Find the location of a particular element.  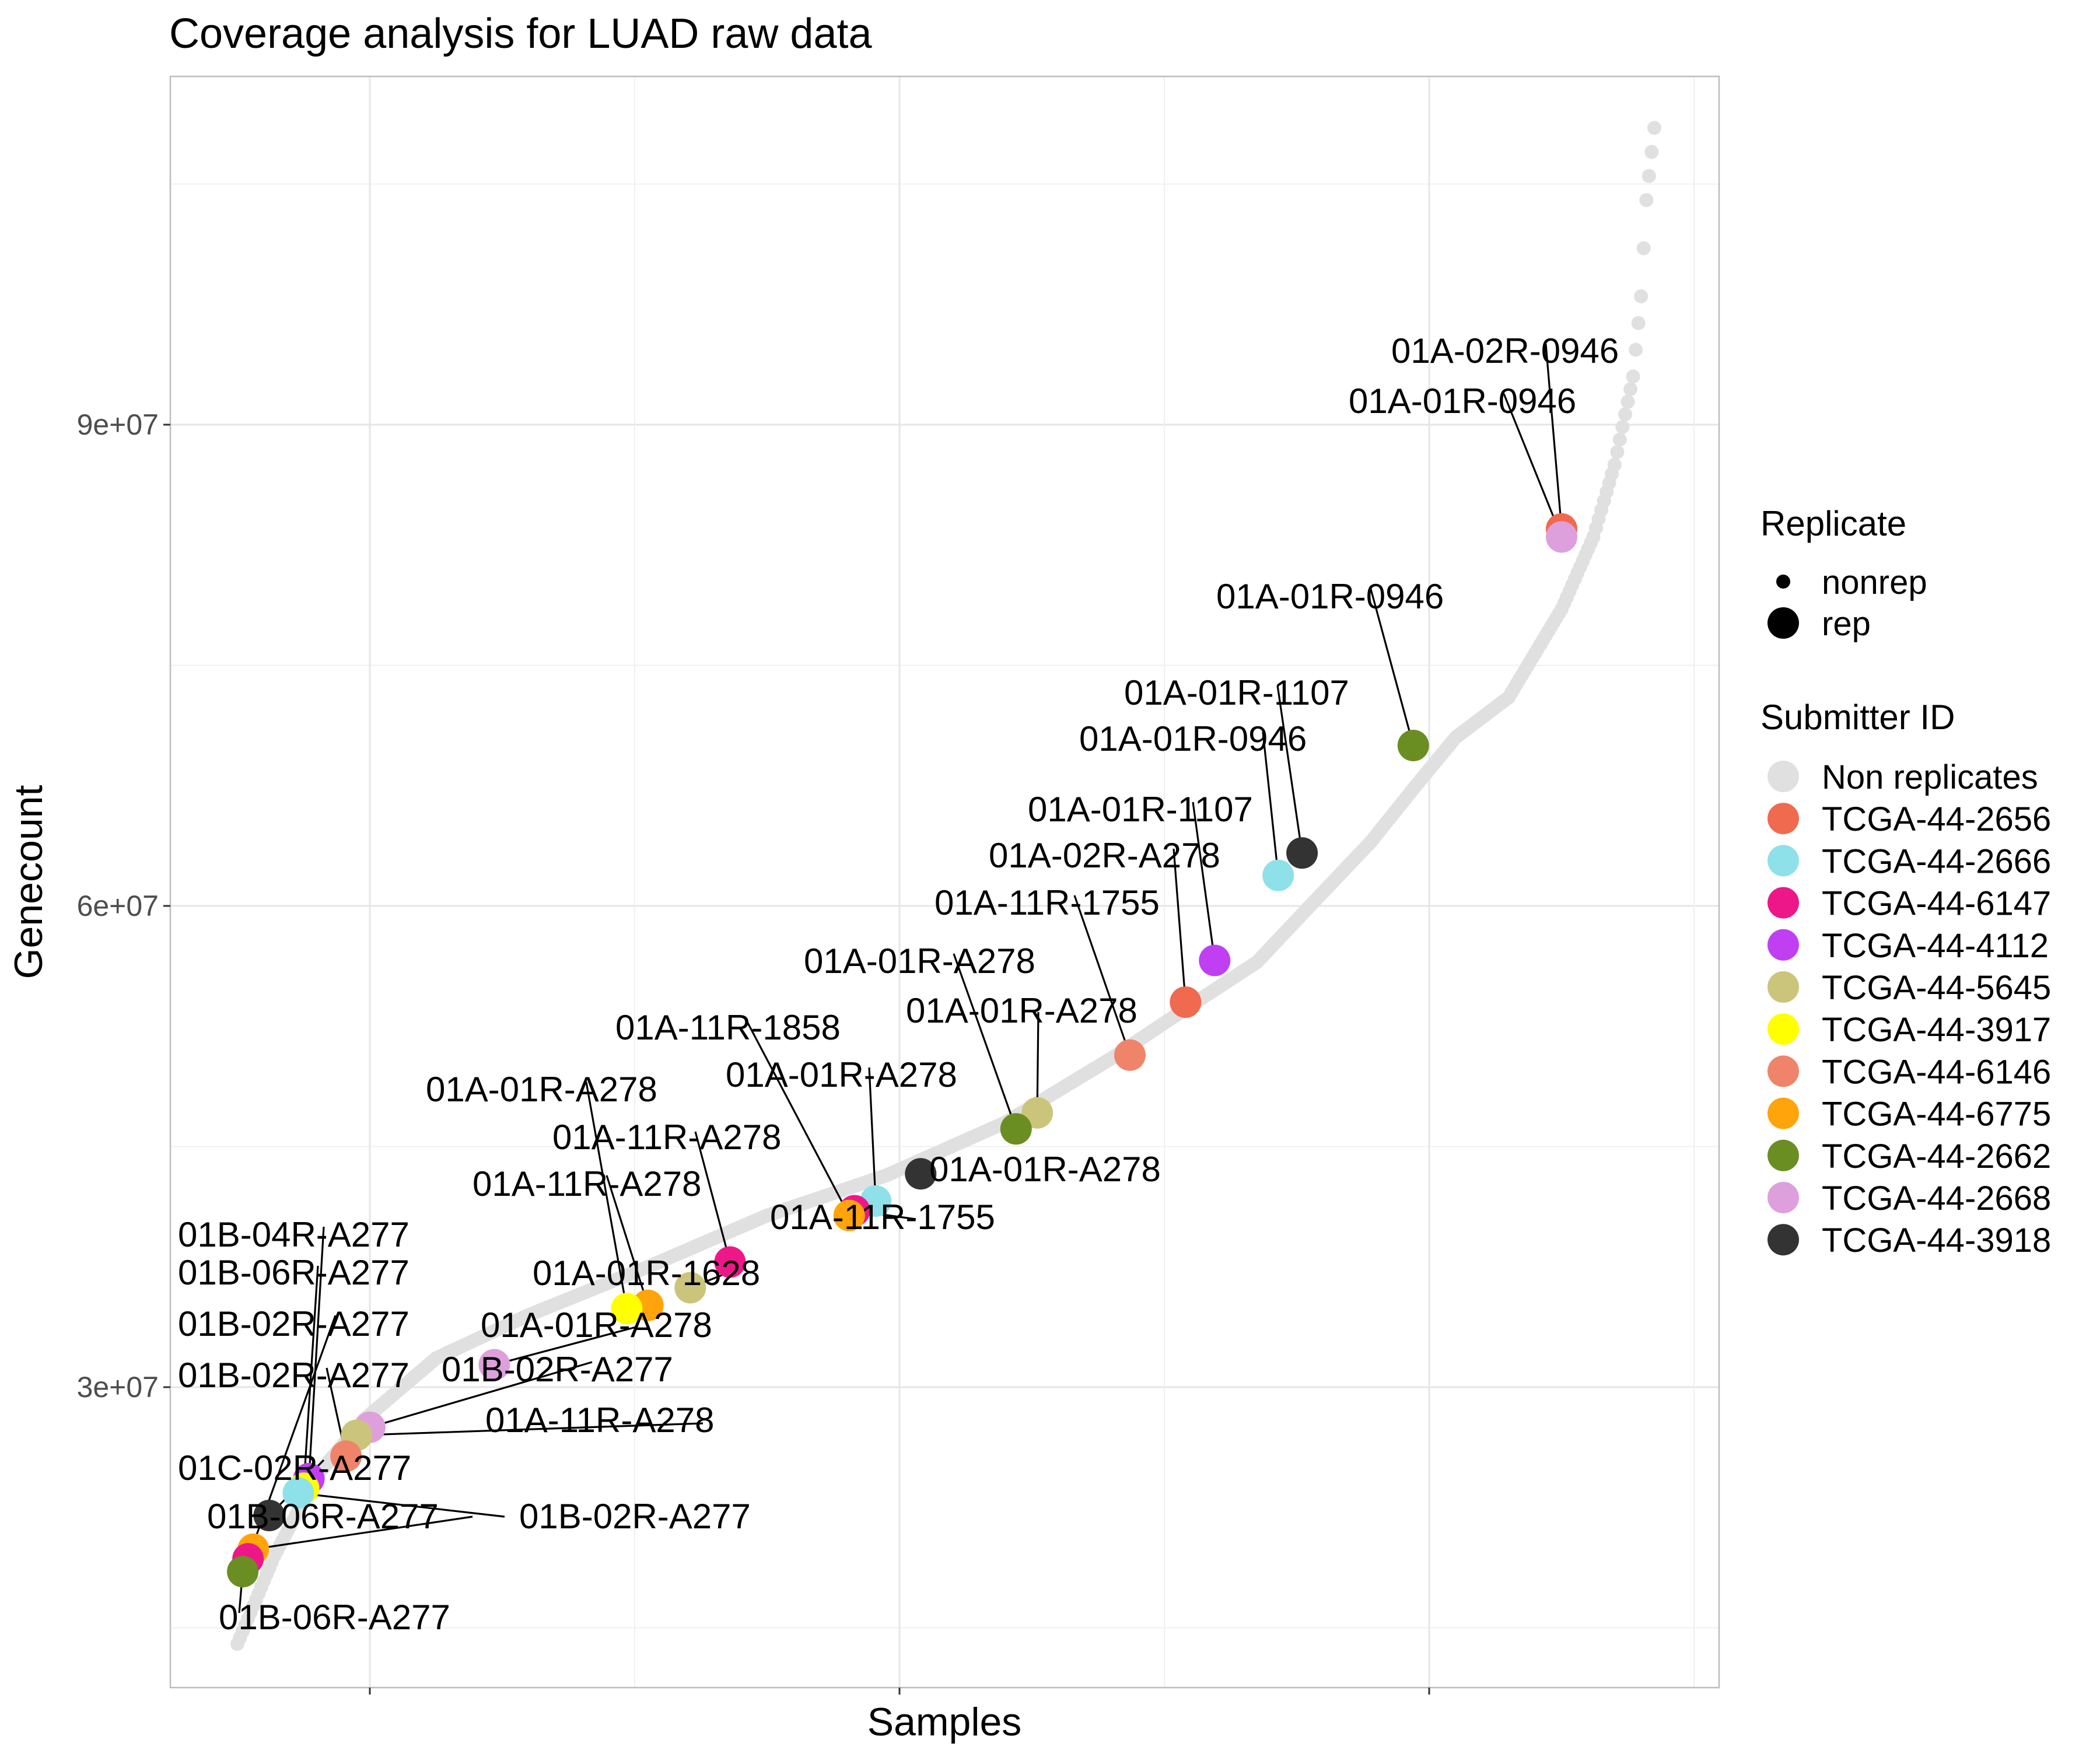

replicate-label: 01A-02R-A278 is located at coordinates (1104, 855).